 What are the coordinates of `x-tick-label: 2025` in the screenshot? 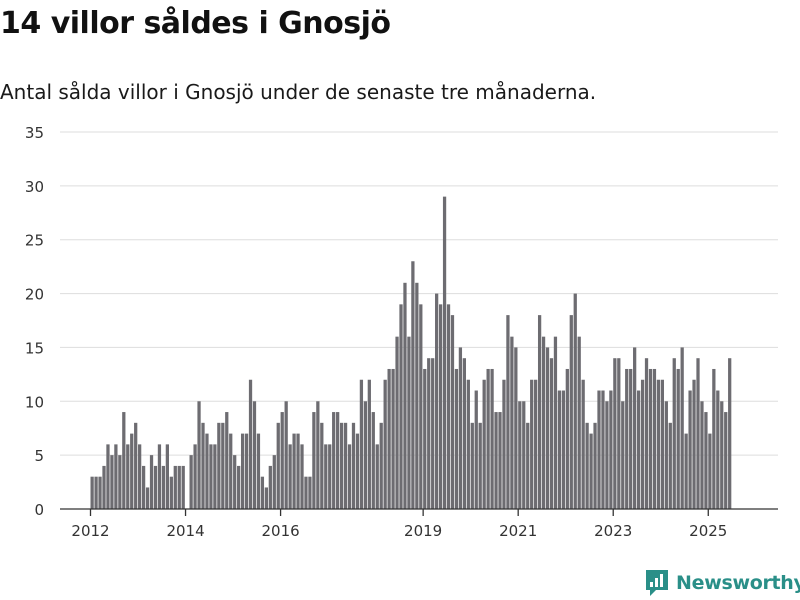 It's located at (708, 531).